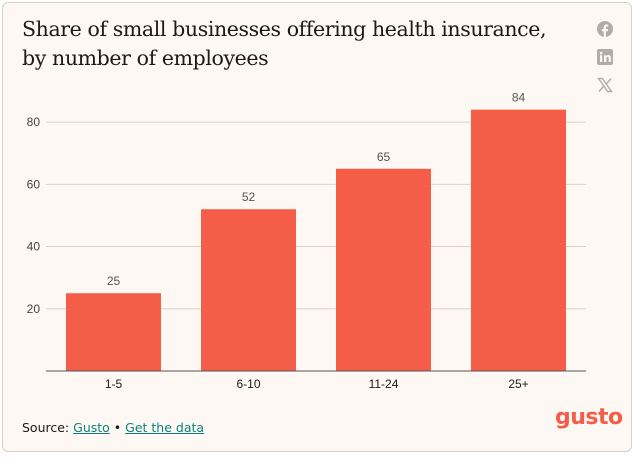  What do you see at coordinates (384, 157) in the screenshot?
I see `bar-value-label: 65` at bounding box center [384, 157].